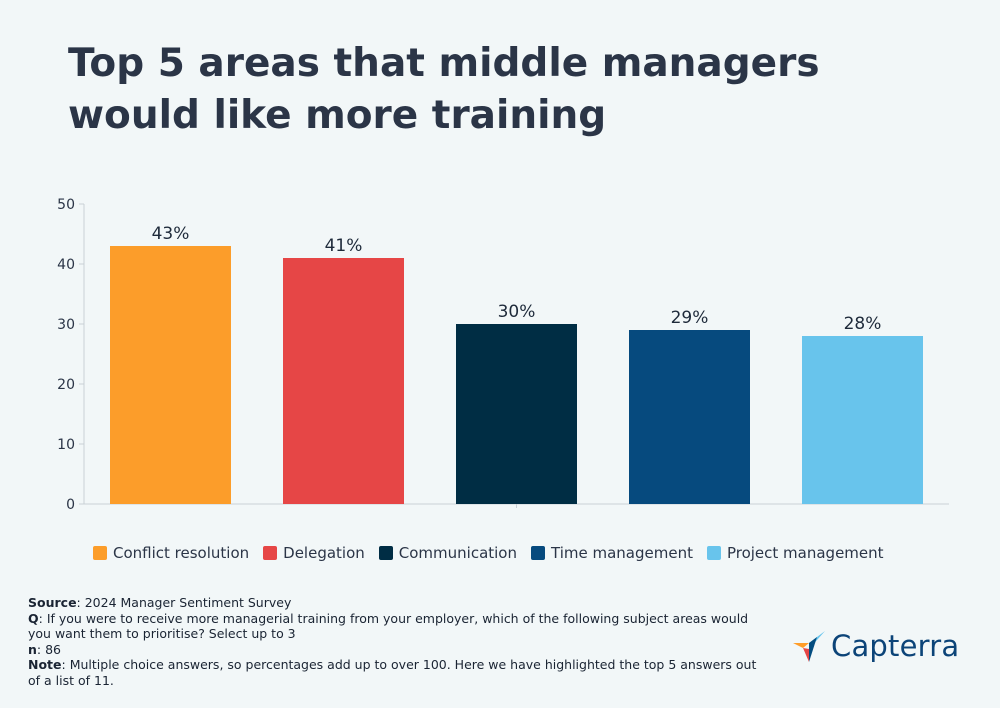 This screenshot has width=1000, height=708. I want to click on legend-item: Conflict resolution, so click(171, 553).